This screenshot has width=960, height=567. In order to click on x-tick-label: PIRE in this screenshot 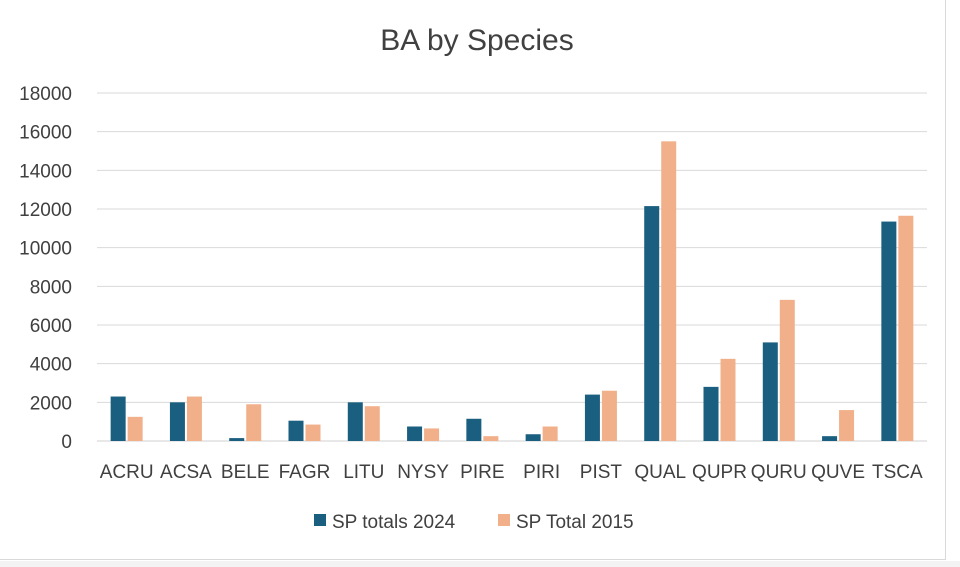, I will do `click(482, 472)`.